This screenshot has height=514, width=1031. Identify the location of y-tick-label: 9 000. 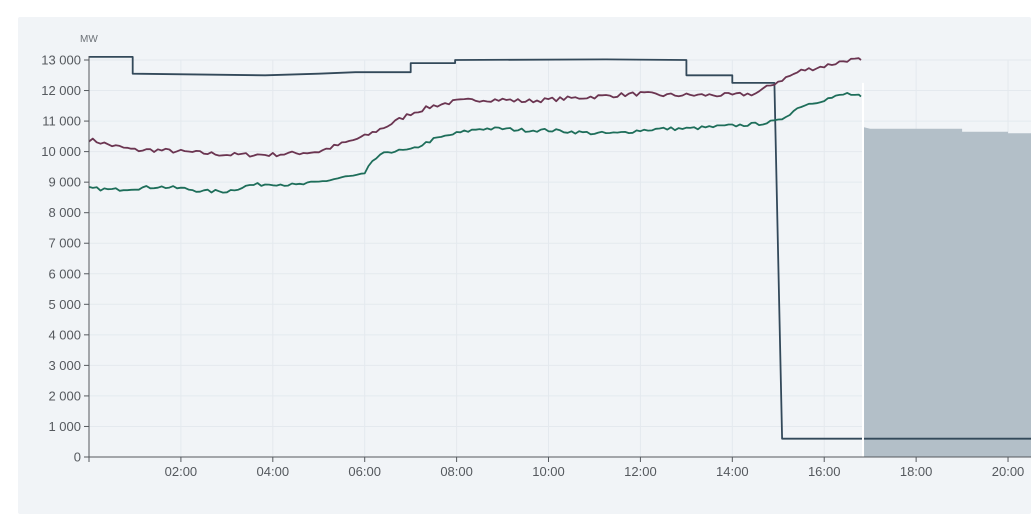
(64, 182).